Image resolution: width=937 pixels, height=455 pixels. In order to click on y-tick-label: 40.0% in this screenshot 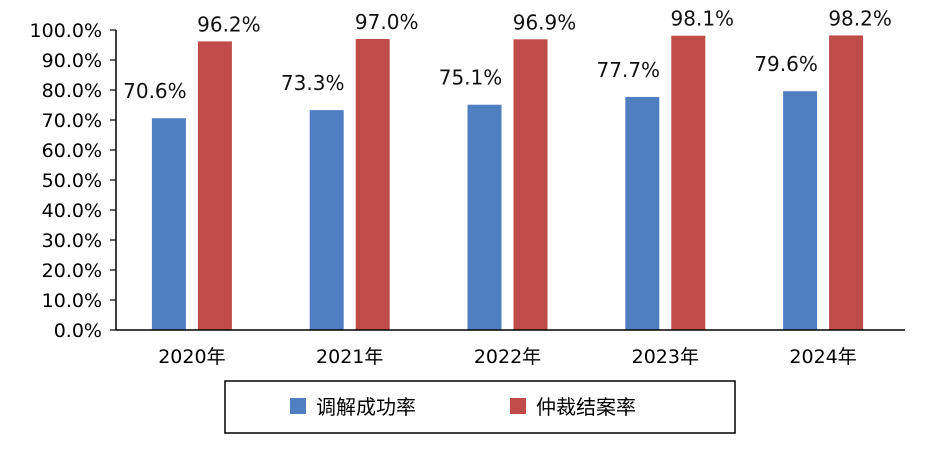, I will do `click(72, 211)`.